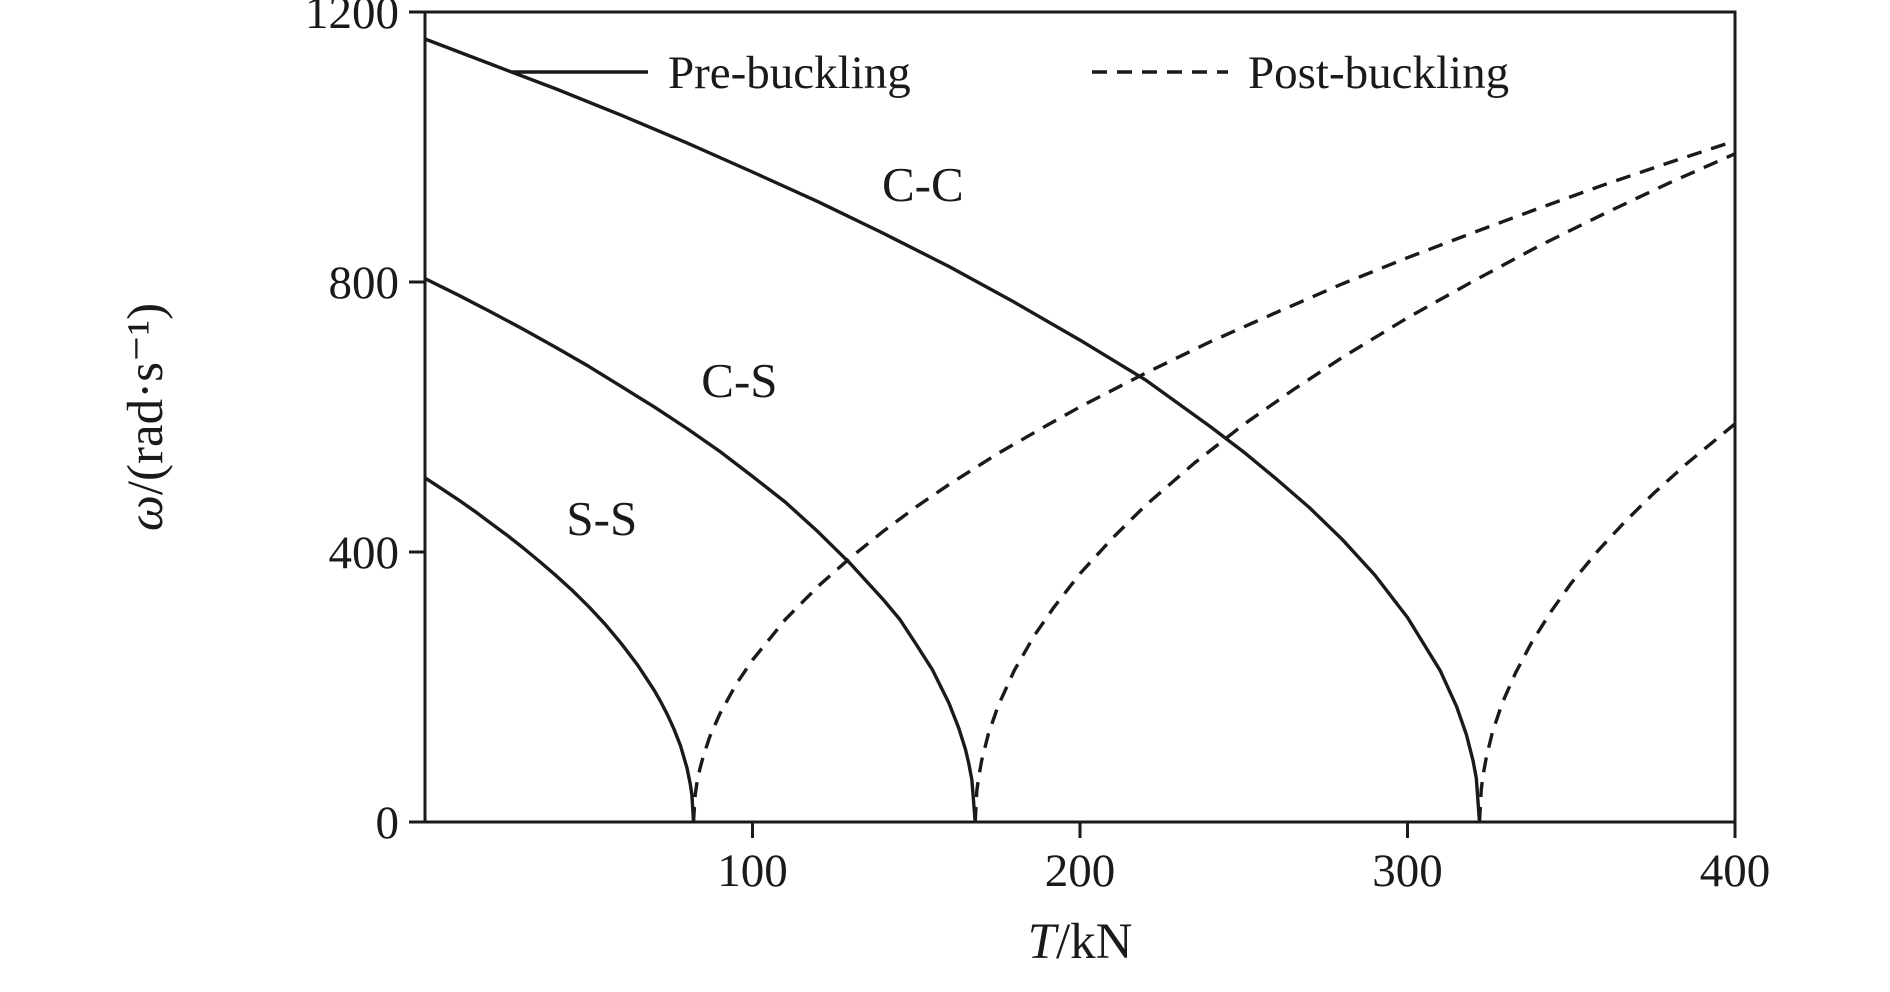  I want to click on legend: Pre-buckling Post-buckling, so click(1010, 73).